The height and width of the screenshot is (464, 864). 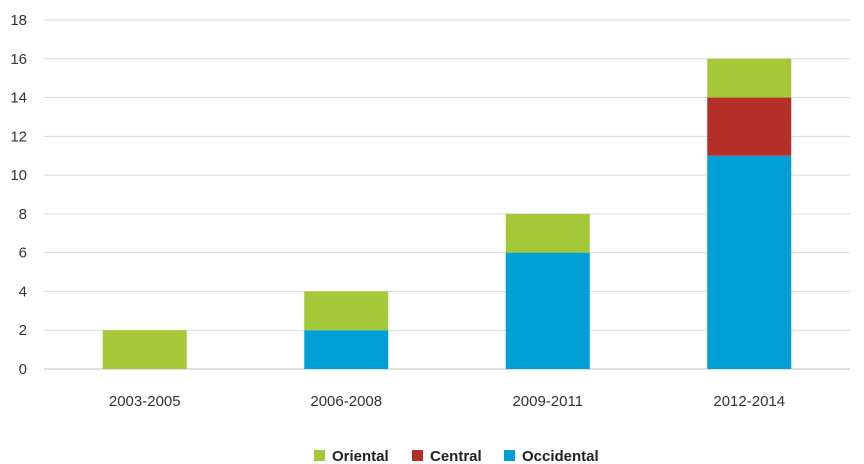 I want to click on y-tick-label: 16, so click(x=18, y=59).